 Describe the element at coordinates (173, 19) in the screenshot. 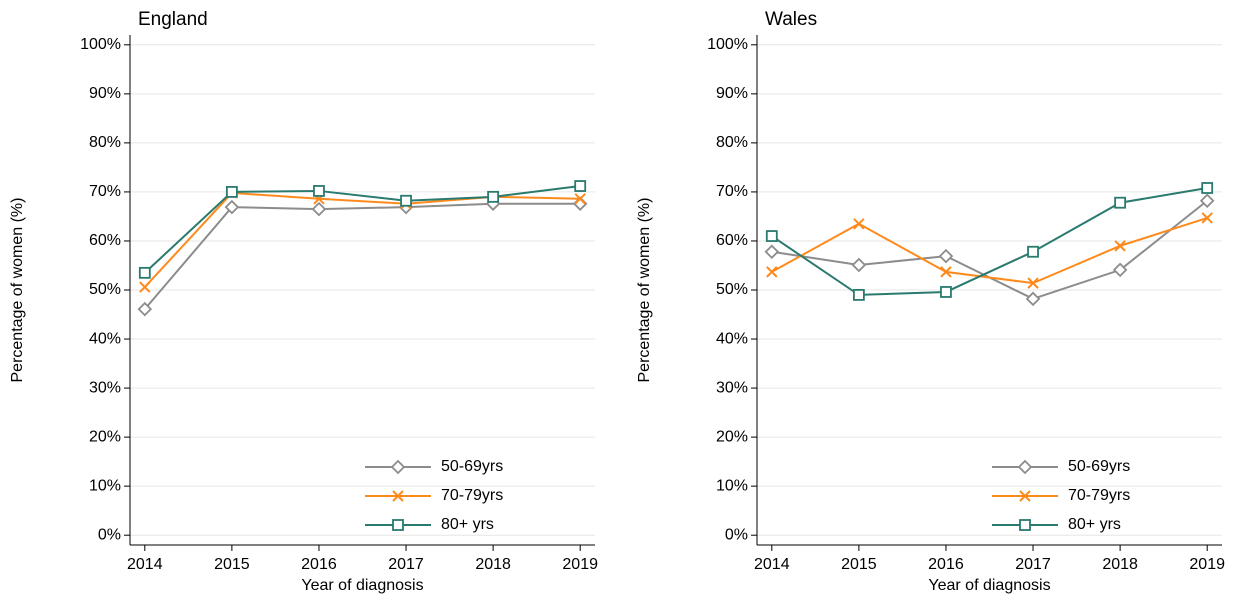

I see `chart-title: England` at that location.